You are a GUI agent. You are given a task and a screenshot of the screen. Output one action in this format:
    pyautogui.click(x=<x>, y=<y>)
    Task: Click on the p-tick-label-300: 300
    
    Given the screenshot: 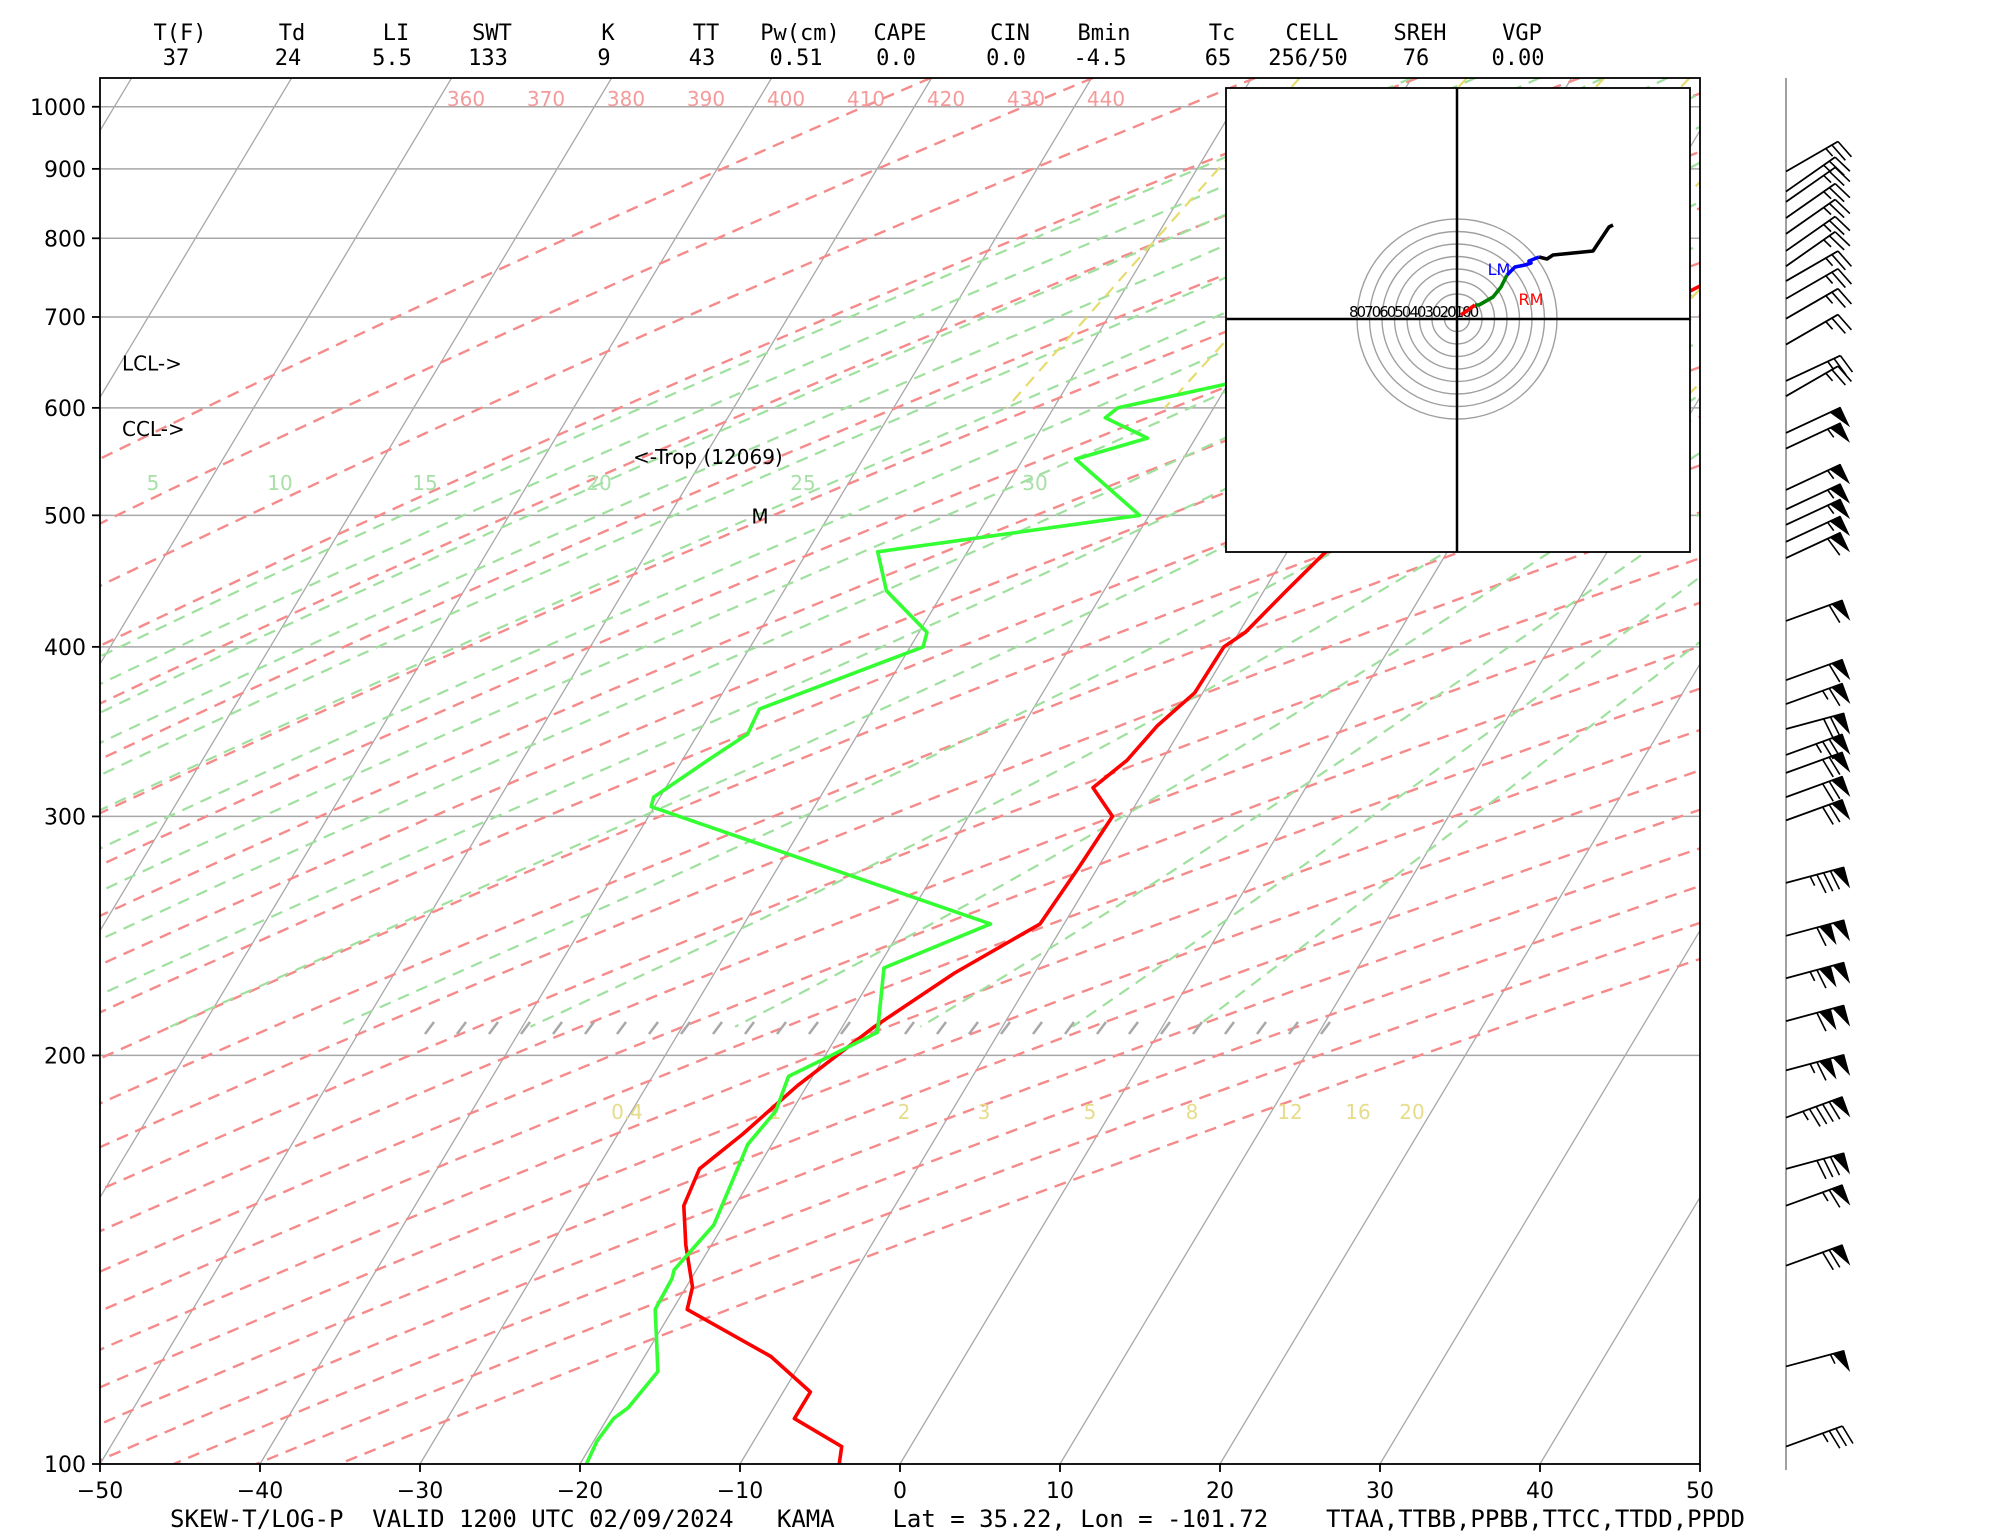 What is the action you would take?
    pyautogui.click(x=65, y=817)
    